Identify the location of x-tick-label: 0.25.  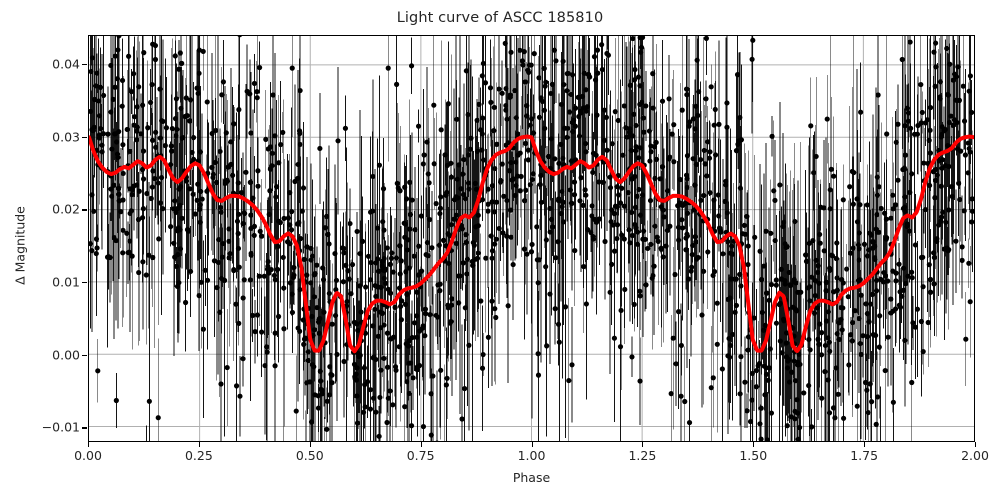
(198, 455).